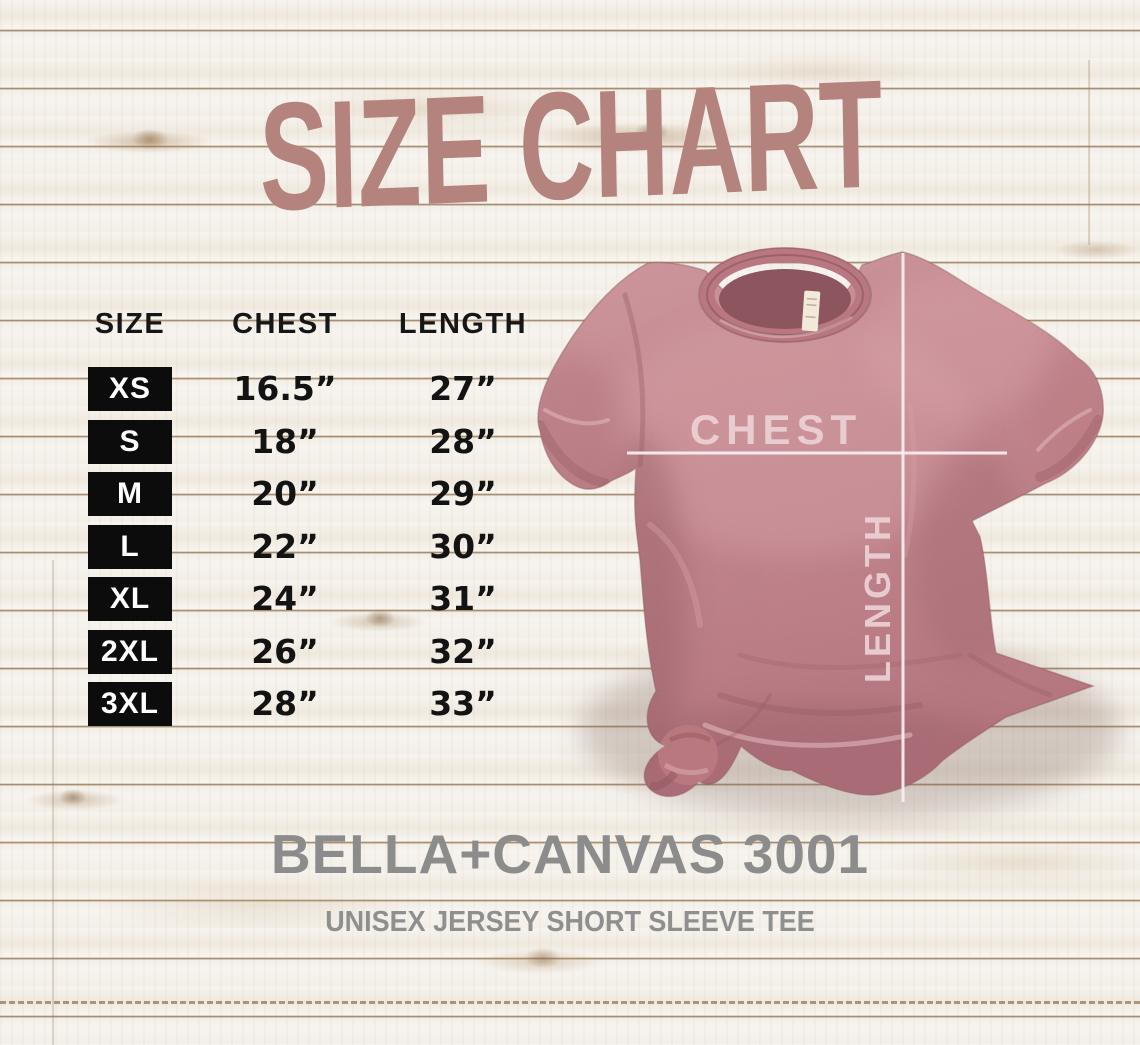  What do you see at coordinates (463, 324) in the screenshot?
I see `column-header-length: LENGTH` at bounding box center [463, 324].